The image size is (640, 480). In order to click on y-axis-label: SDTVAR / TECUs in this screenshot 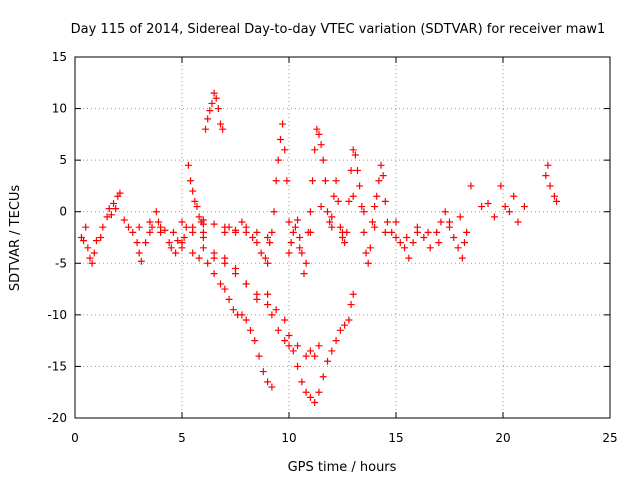, I will do `click(15, 238)`.